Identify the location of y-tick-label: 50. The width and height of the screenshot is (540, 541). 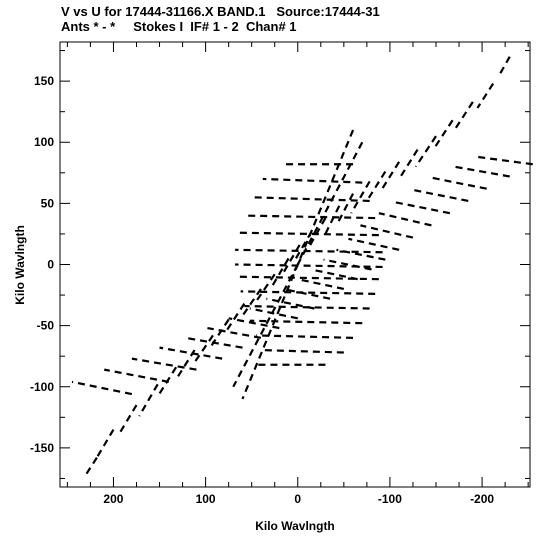
(48, 203).